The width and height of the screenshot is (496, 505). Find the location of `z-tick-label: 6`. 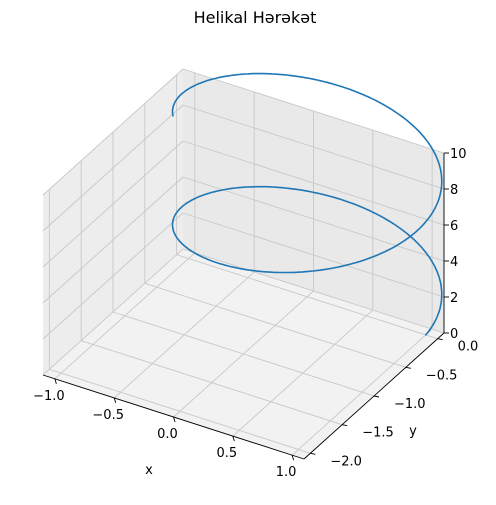

z-tick-label: 6 is located at coordinates (454, 226).